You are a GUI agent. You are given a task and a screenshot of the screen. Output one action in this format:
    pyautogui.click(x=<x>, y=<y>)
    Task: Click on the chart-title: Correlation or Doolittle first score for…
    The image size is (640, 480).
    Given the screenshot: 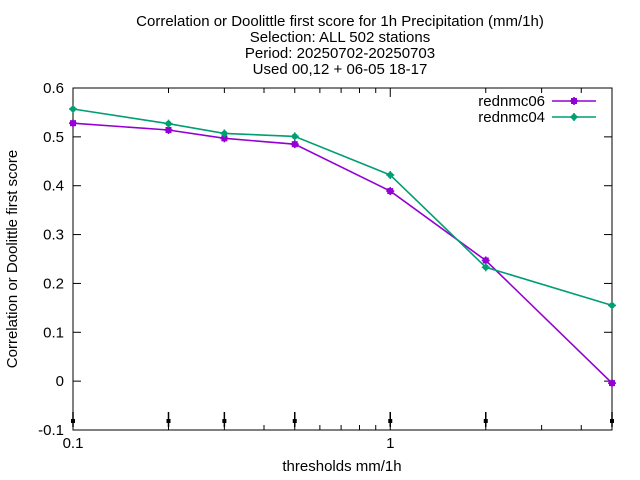 What is the action you would take?
    pyautogui.click(x=340, y=45)
    